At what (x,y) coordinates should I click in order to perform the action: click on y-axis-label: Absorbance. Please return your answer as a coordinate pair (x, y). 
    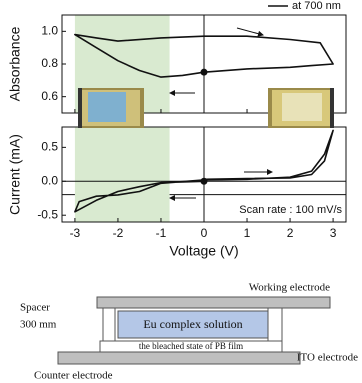
    Looking at the image, I should click on (15, 63).